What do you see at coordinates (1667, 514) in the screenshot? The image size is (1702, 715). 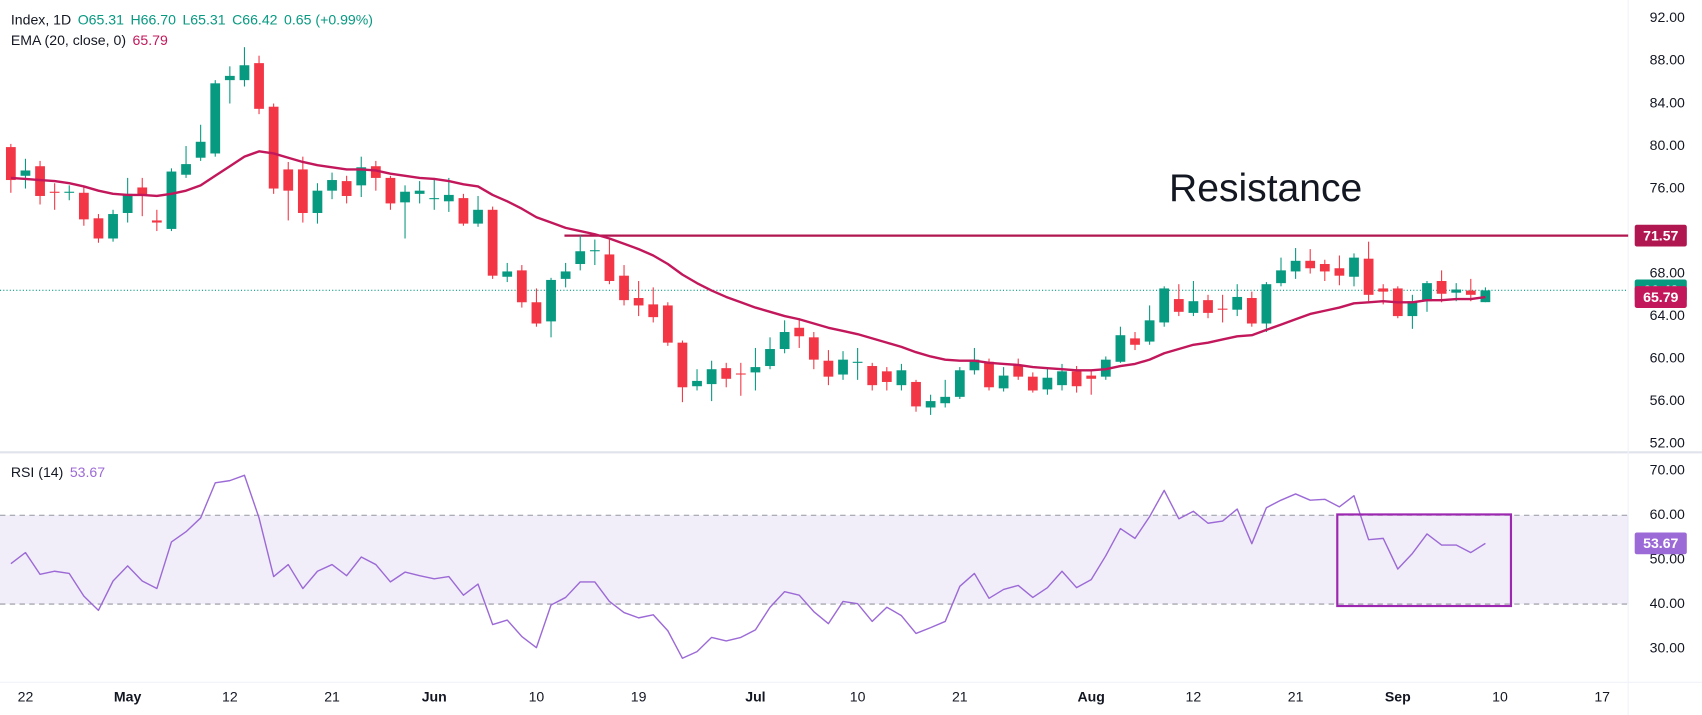 I see `y-tick-label: 60.00` at bounding box center [1667, 514].